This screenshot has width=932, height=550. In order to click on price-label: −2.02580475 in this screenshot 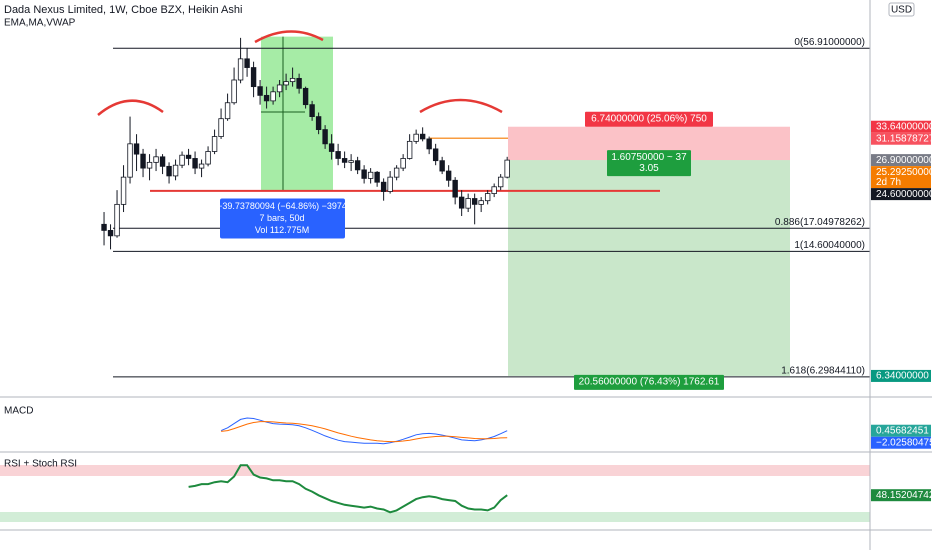, I will do `click(904, 442)`.